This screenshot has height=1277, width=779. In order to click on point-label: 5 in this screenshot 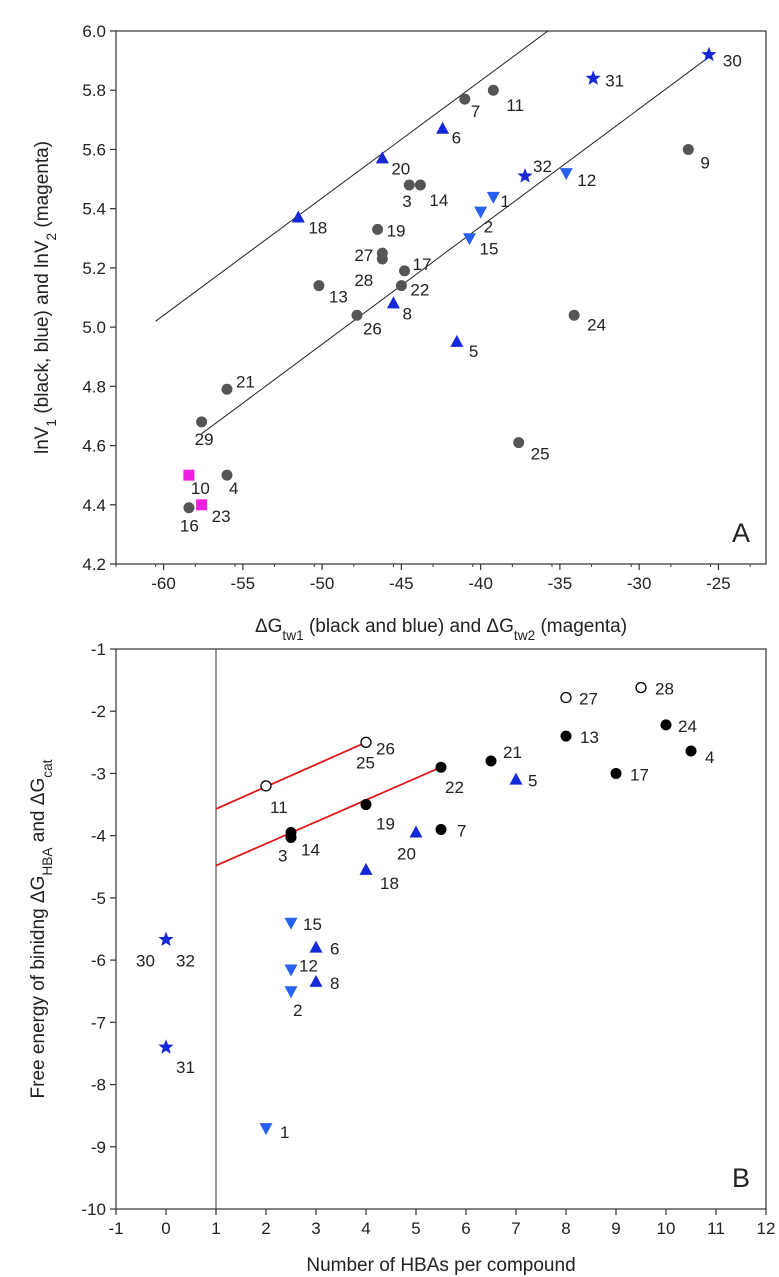, I will do `click(473, 351)`.